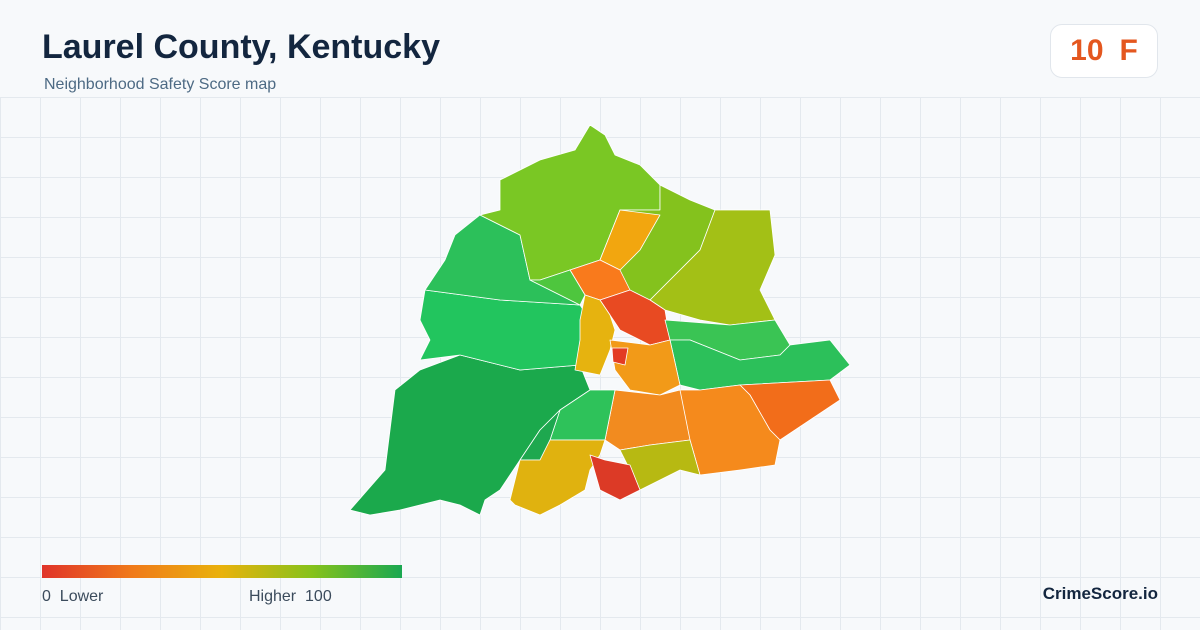 The image size is (1200, 630). Describe the element at coordinates (1100, 593) in the screenshot. I see `brand: CrimeScore.io` at that location.